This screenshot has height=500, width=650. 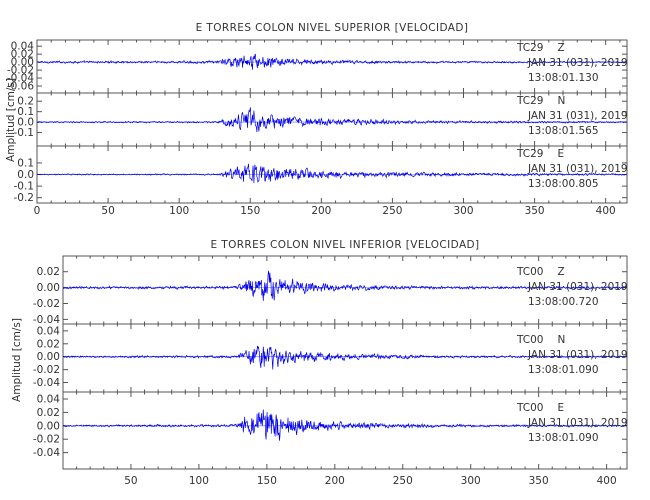 I want to click on trace-station-label: TC29 N, so click(x=540, y=101).